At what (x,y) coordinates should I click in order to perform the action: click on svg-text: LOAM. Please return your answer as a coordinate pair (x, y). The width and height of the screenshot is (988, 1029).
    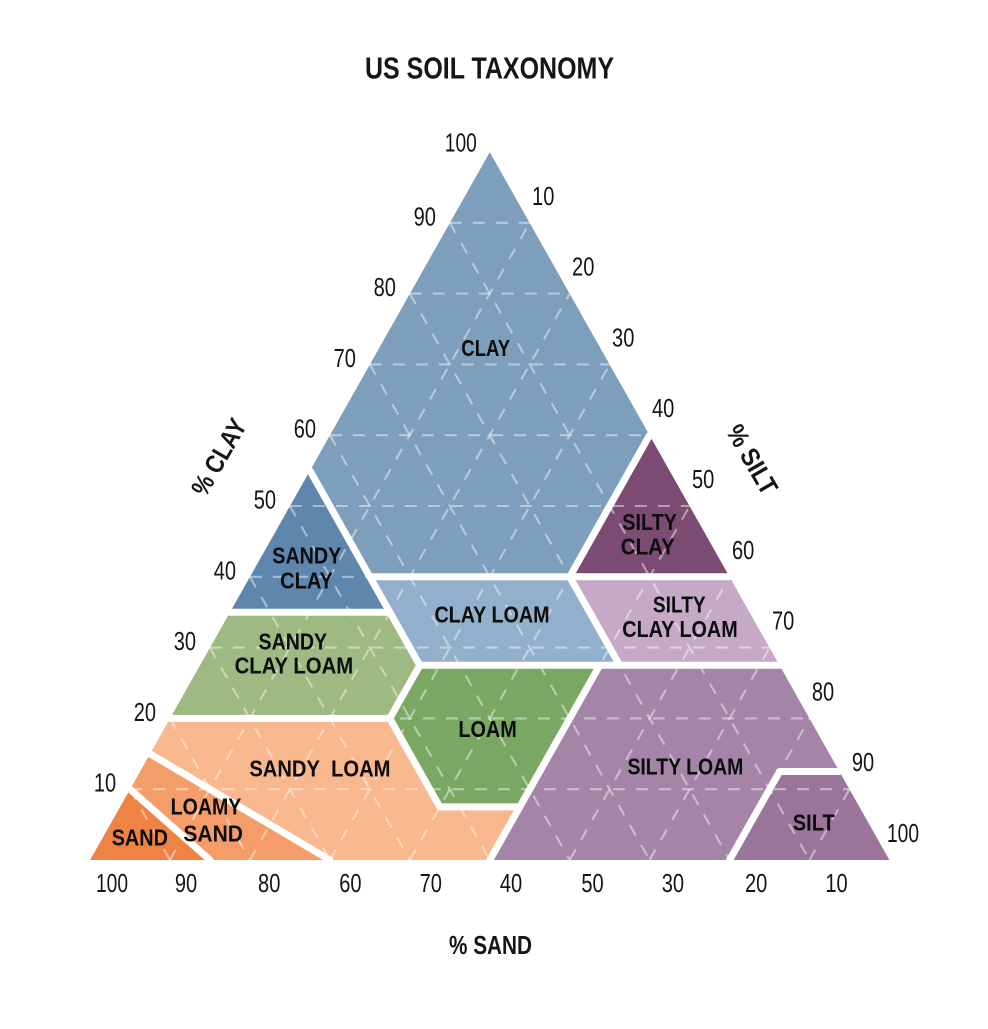
    Looking at the image, I should click on (487, 729).